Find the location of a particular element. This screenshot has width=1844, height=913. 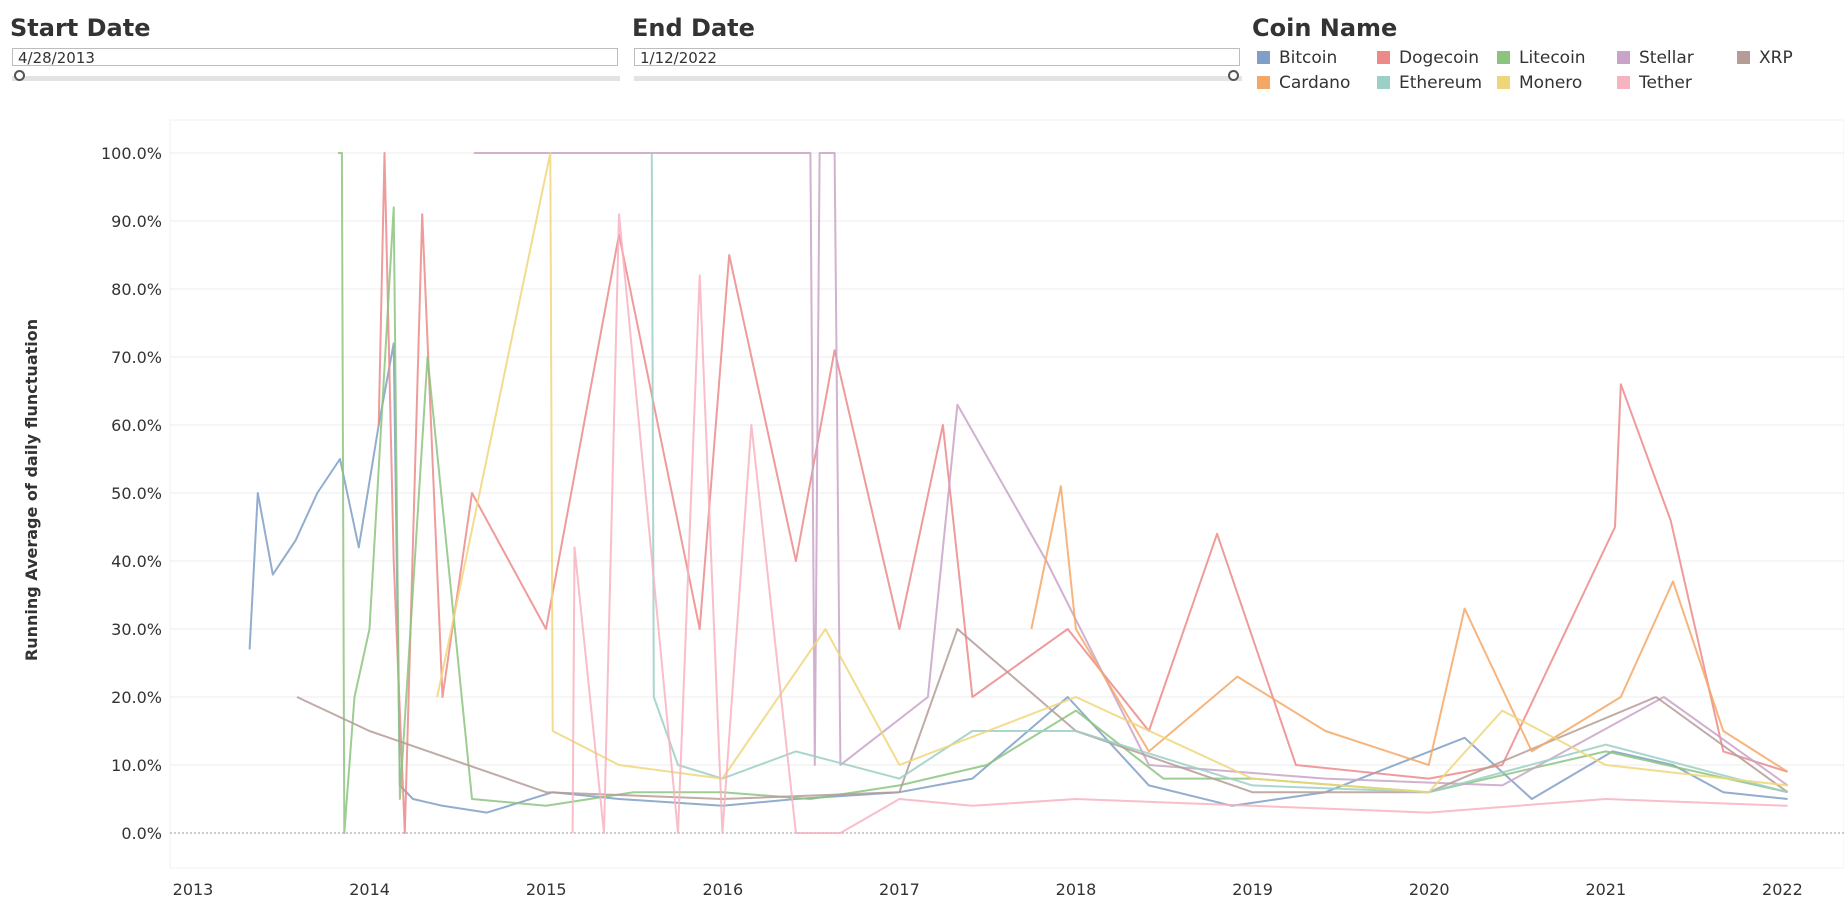

y-tick-label: 80.0% is located at coordinates (136, 289).